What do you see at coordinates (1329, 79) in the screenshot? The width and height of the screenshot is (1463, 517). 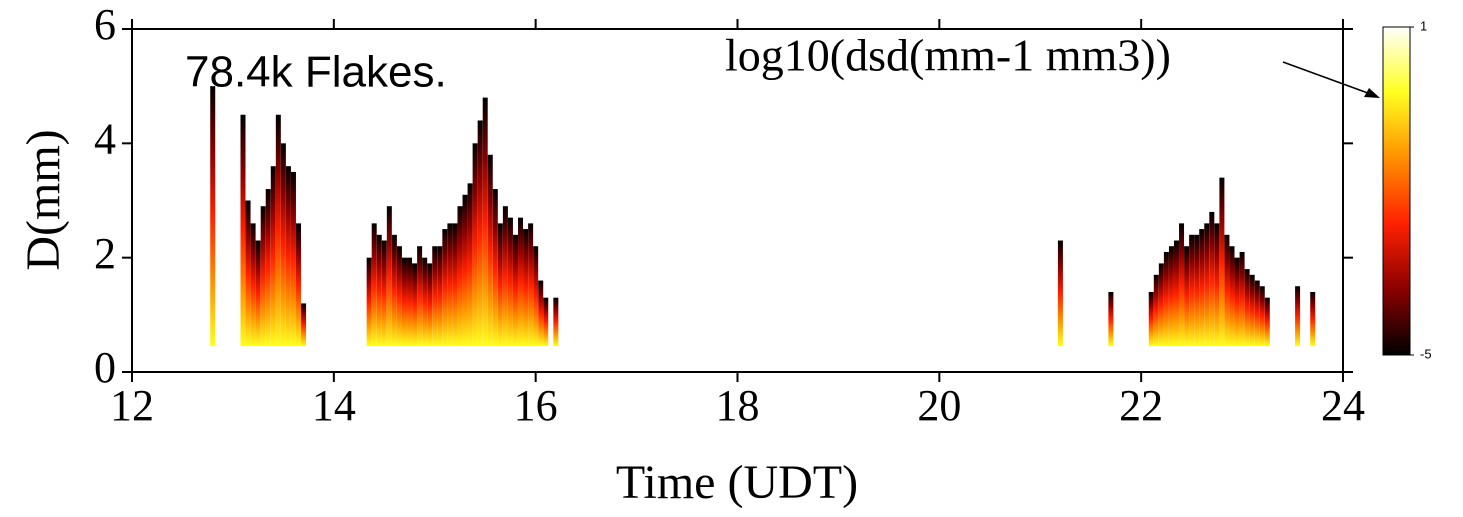 I see `arrow` at bounding box center [1329, 79].